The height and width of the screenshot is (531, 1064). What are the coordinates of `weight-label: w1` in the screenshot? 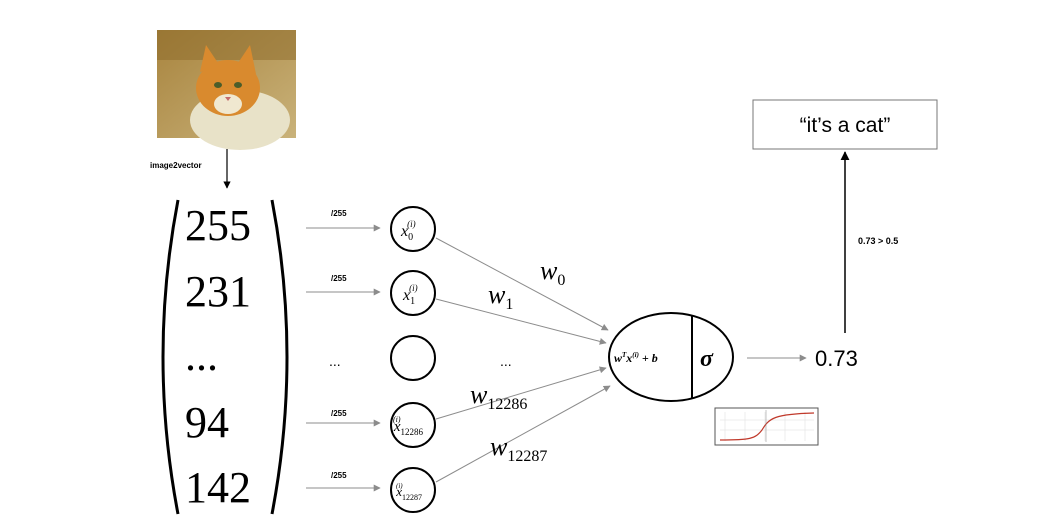 It's located at (500, 296).